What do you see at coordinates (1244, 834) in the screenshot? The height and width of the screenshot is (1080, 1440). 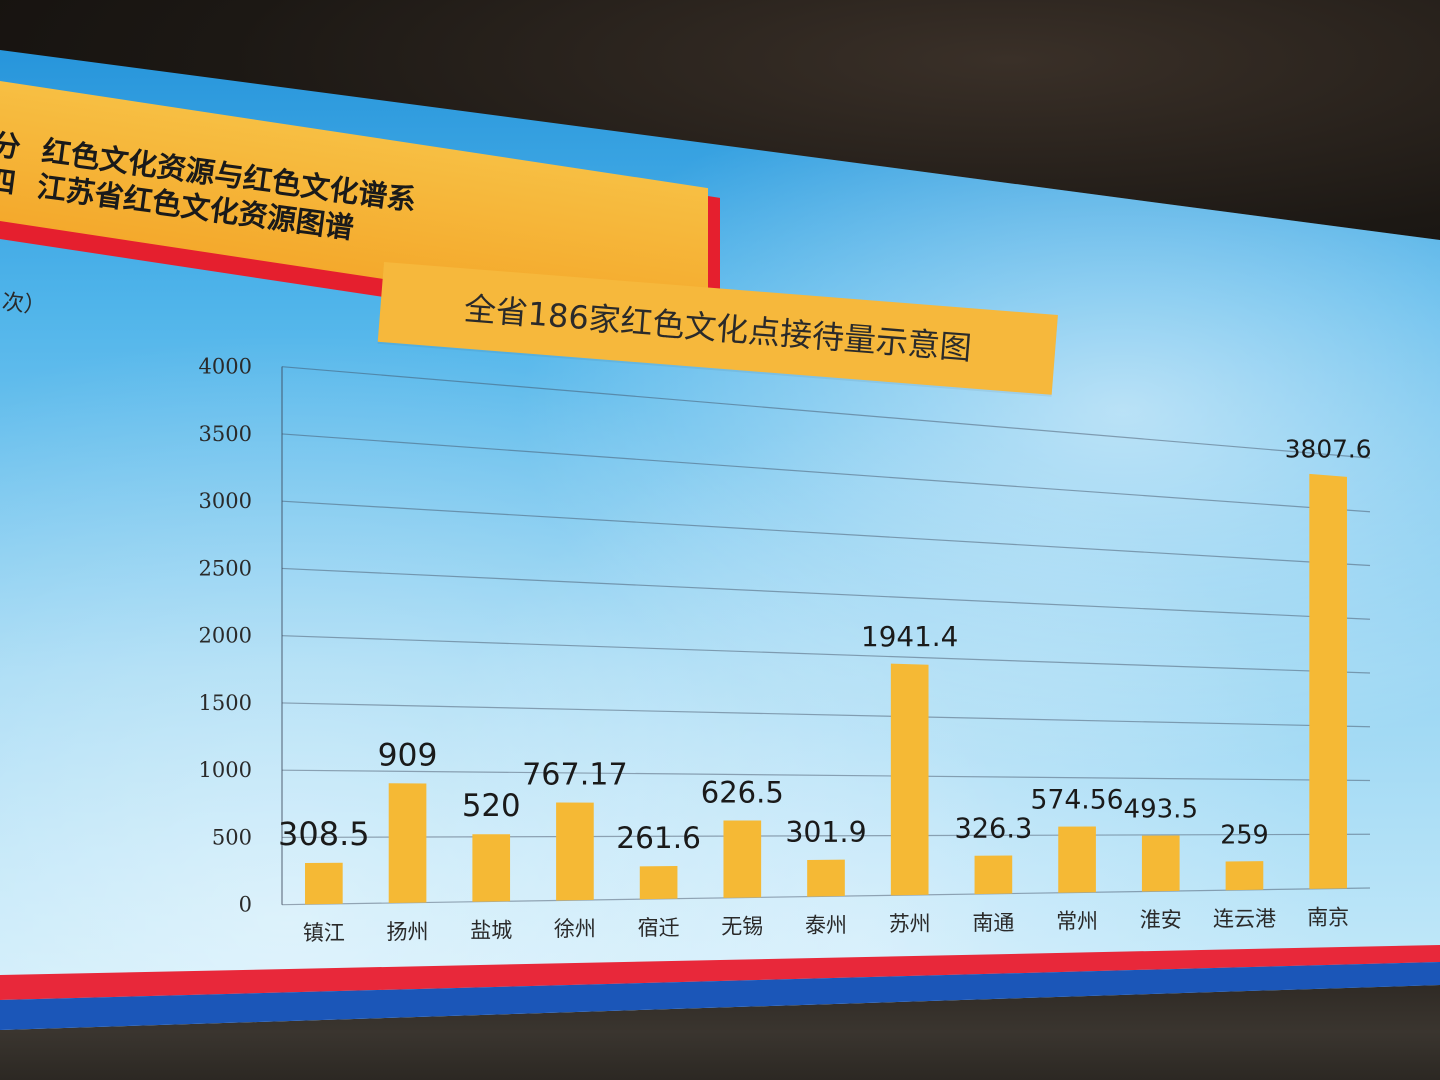 I see `data-label: 259` at bounding box center [1244, 834].